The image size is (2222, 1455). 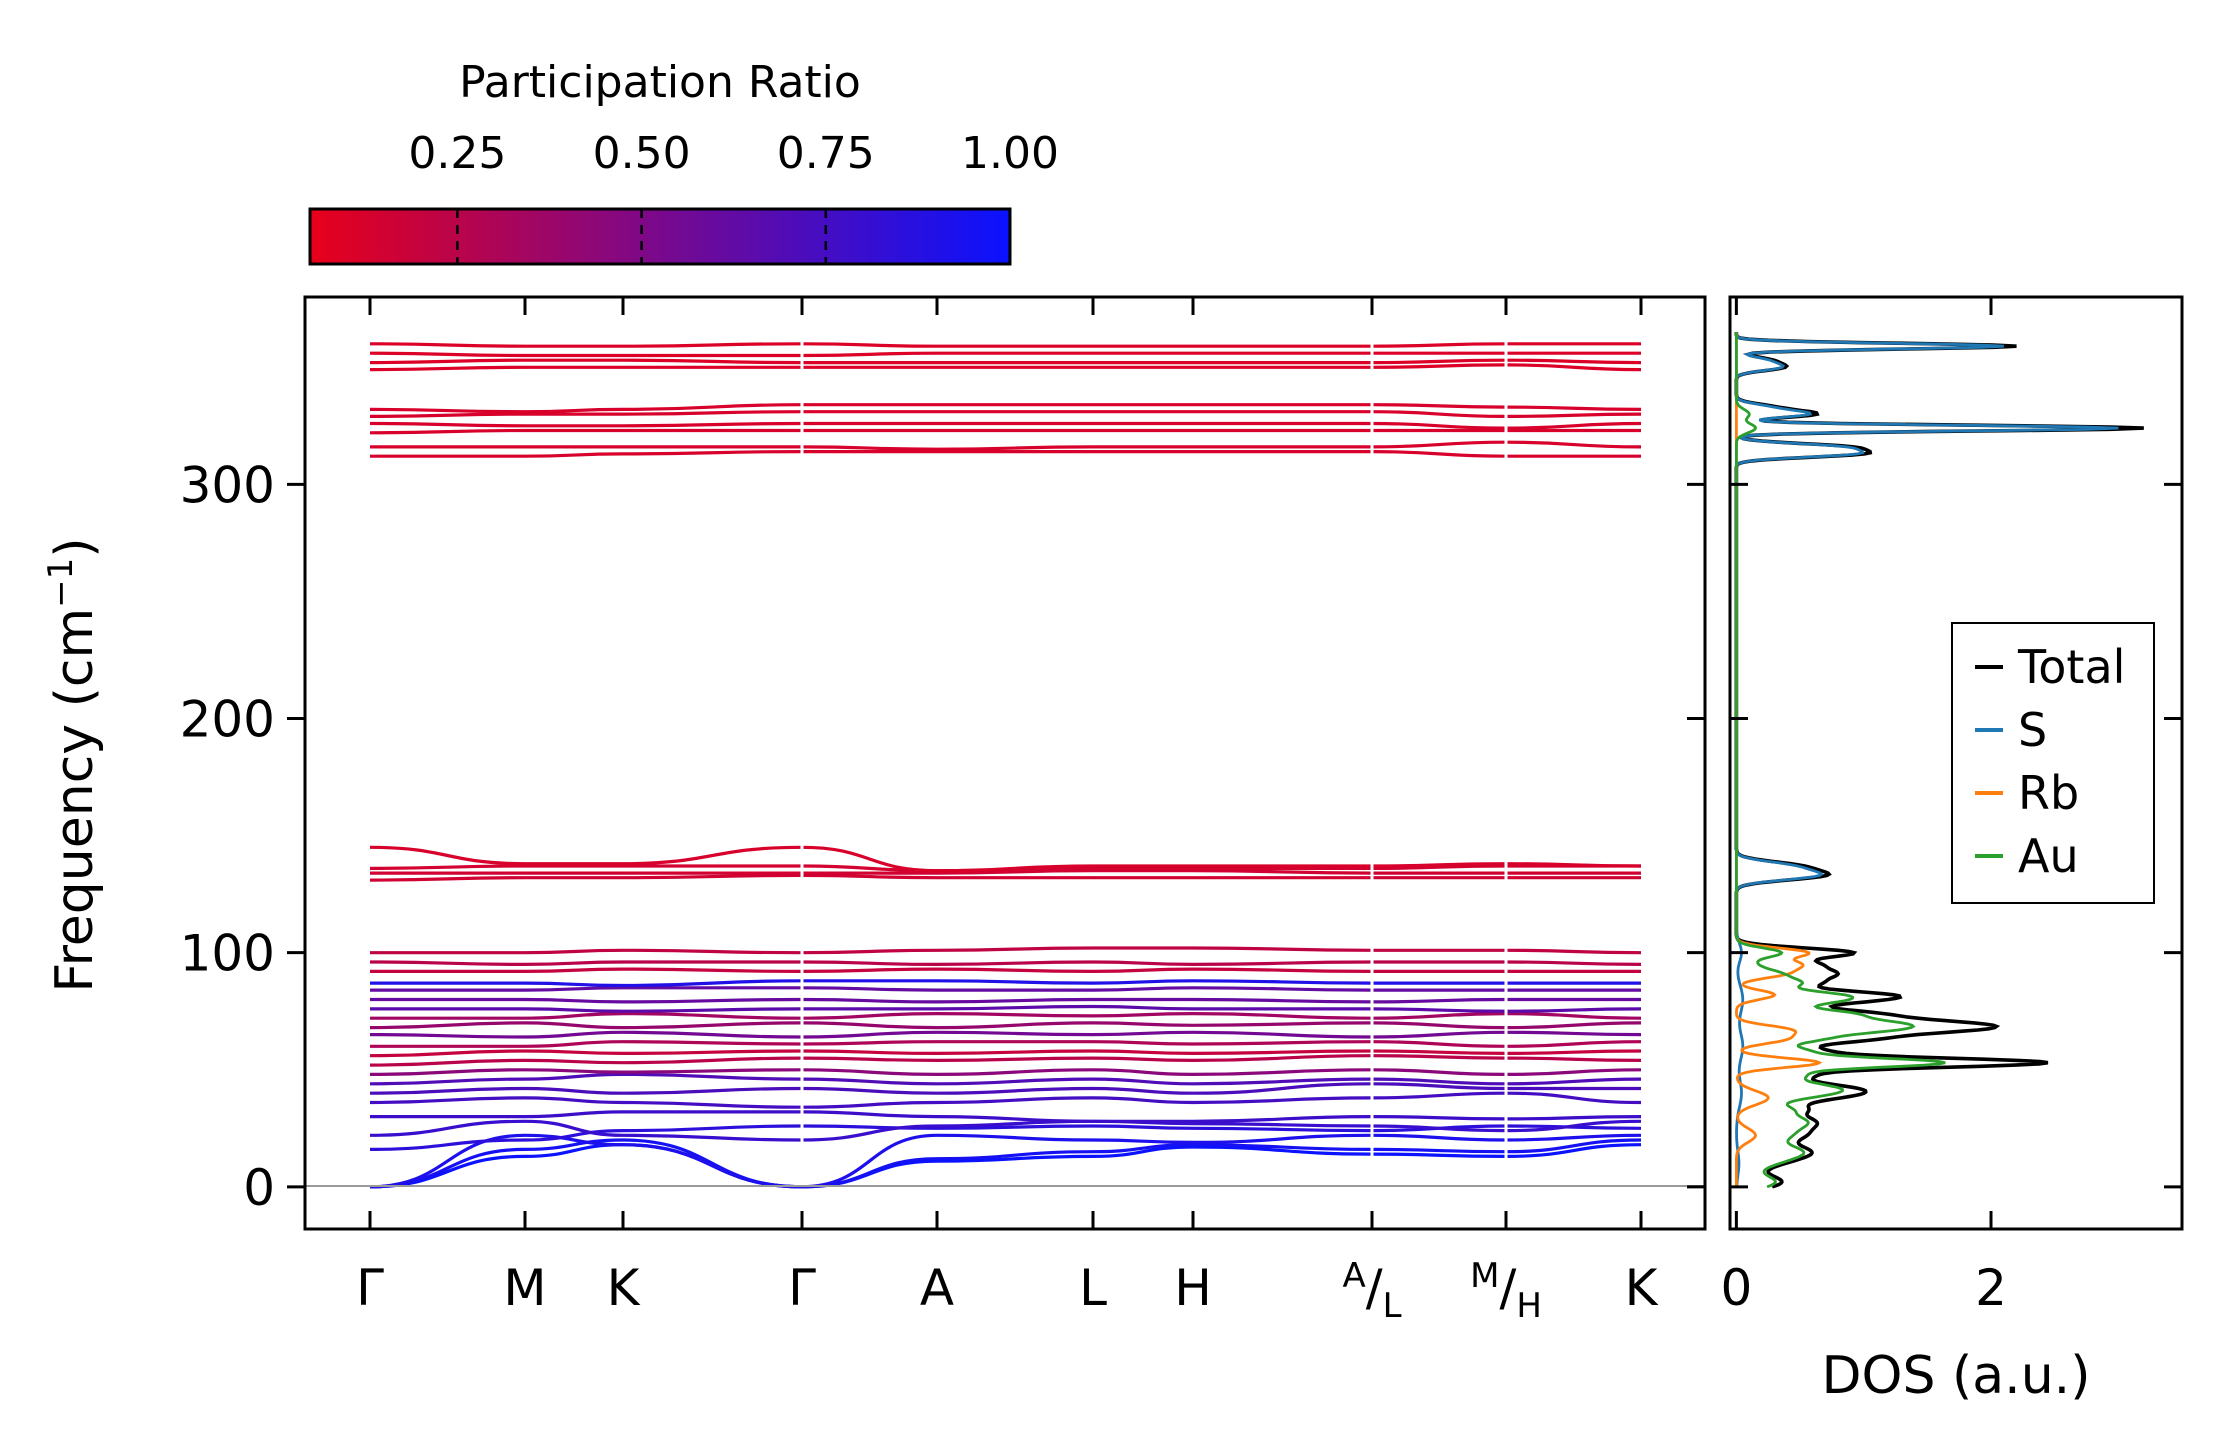 I want to click on x-tick-label-slash: /, so click(x=1374, y=1288).